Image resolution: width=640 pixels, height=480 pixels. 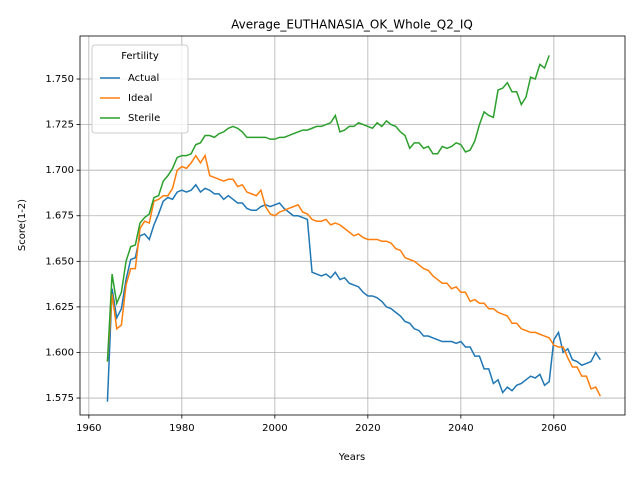 I want to click on x-axis-label: Years, so click(x=351, y=457).